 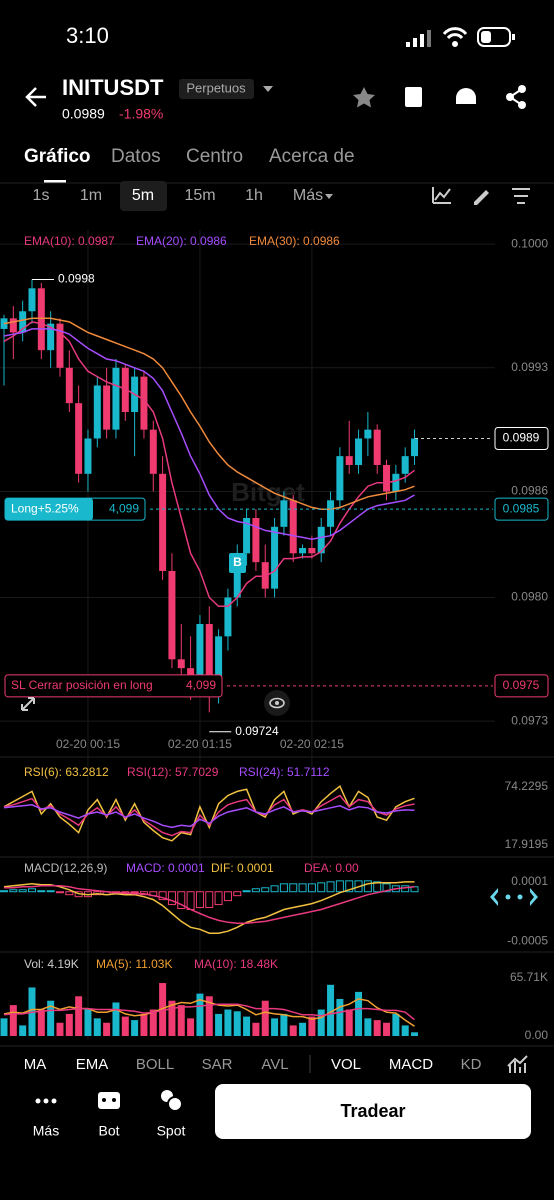 I want to click on tab-underline, so click(x=55, y=181).